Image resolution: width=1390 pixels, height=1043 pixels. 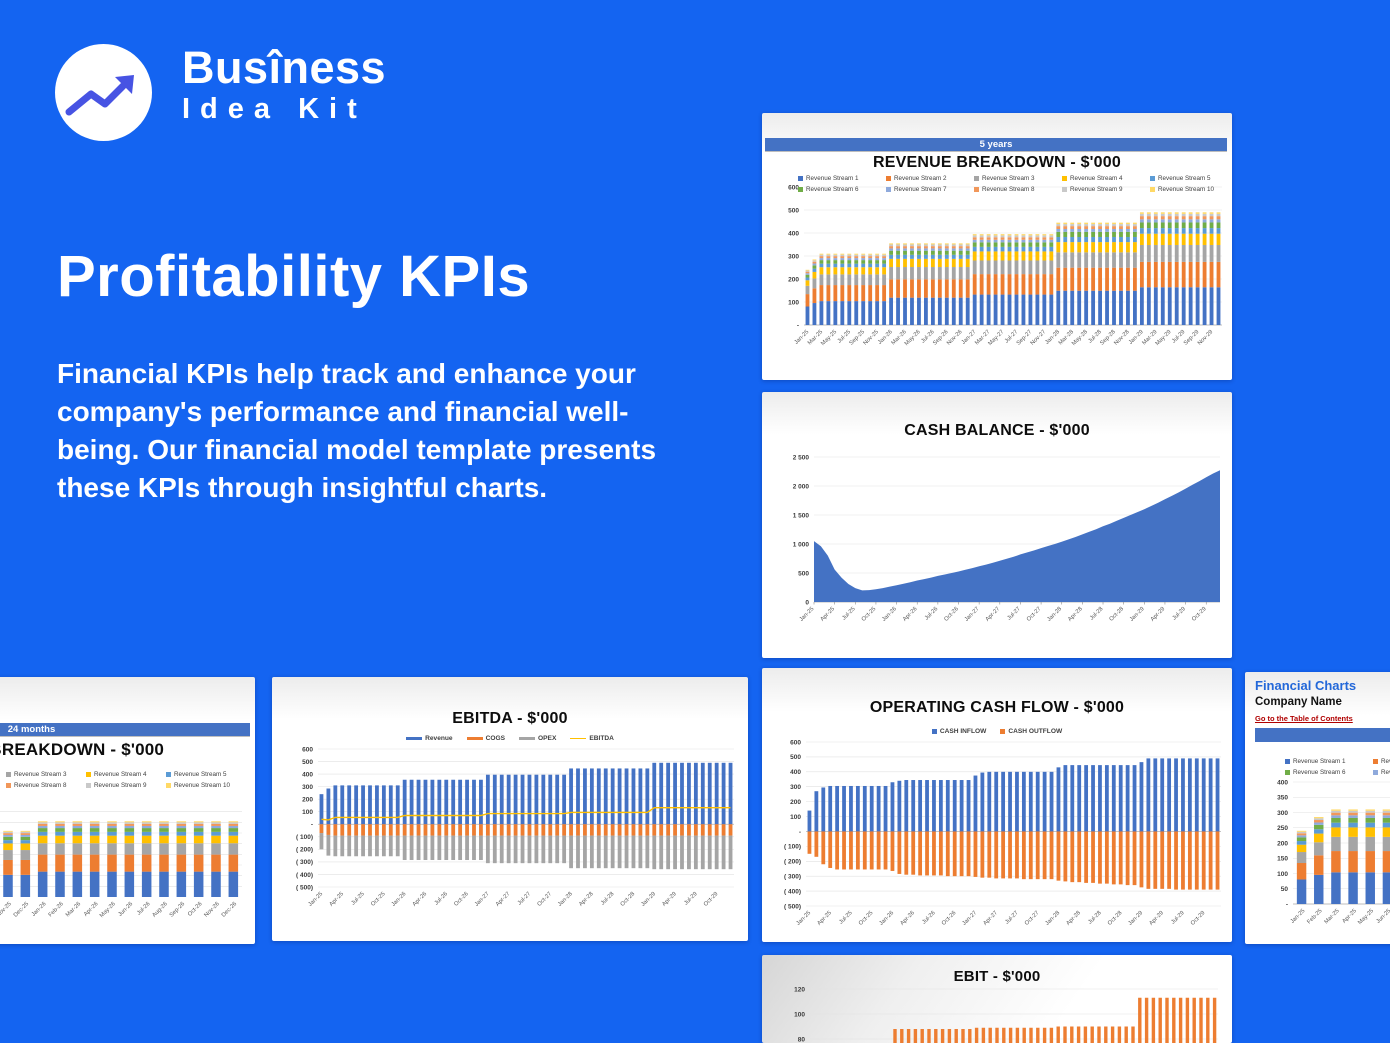 What do you see at coordinates (969, 918) in the screenshot?
I see `svg-text: Jan-27` at bounding box center [969, 918].